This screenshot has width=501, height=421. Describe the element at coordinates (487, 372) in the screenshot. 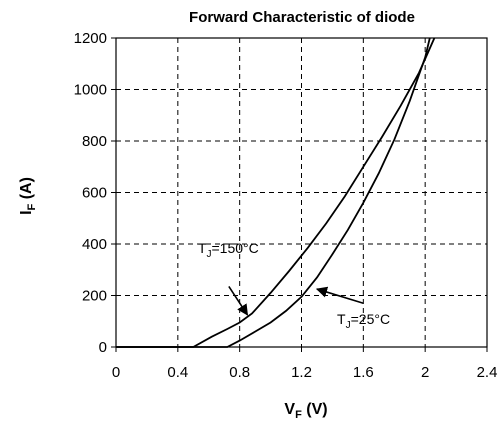

I see `x-tick-label: 2.4` at that location.